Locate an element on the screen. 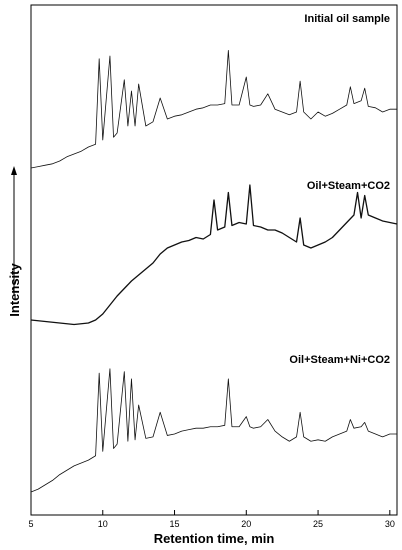 This screenshot has width=402, height=550. x-tick-label: 25 is located at coordinates (318, 524).